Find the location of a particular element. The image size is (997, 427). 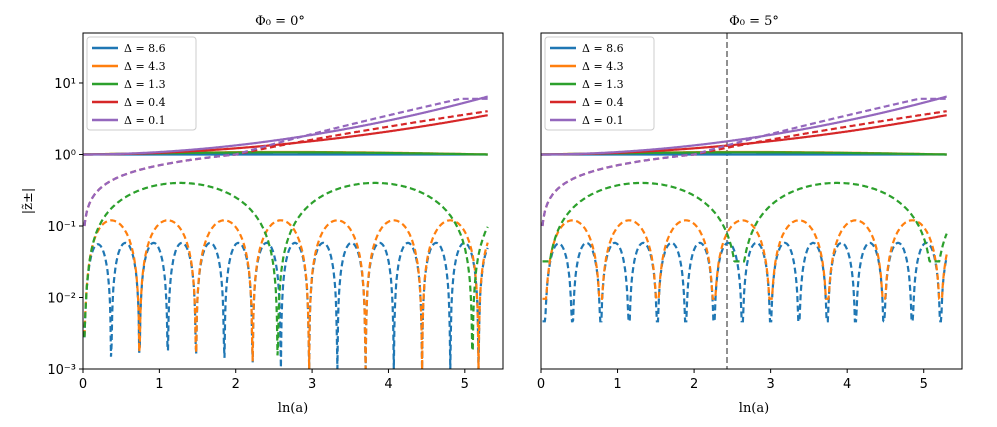

panel-1-legend-label-1: Δ = 8.6 is located at coordinates (145, 48).